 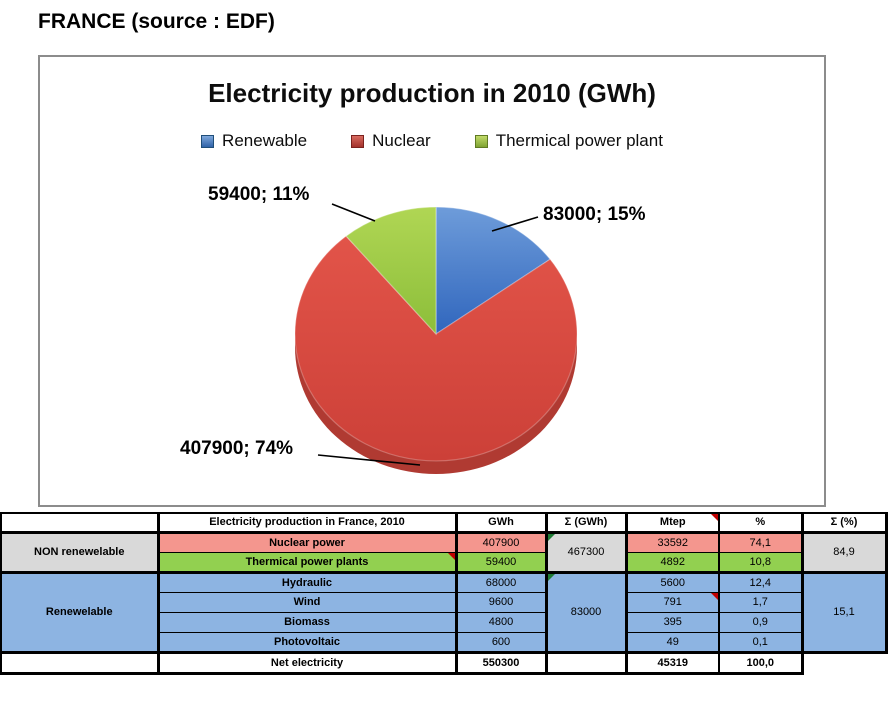 What do you see at coordinates (844, 552) in the screenshot?
I see `cell-nonrenewable-sum-pct: 84,9` at bounding box center [844, 552].